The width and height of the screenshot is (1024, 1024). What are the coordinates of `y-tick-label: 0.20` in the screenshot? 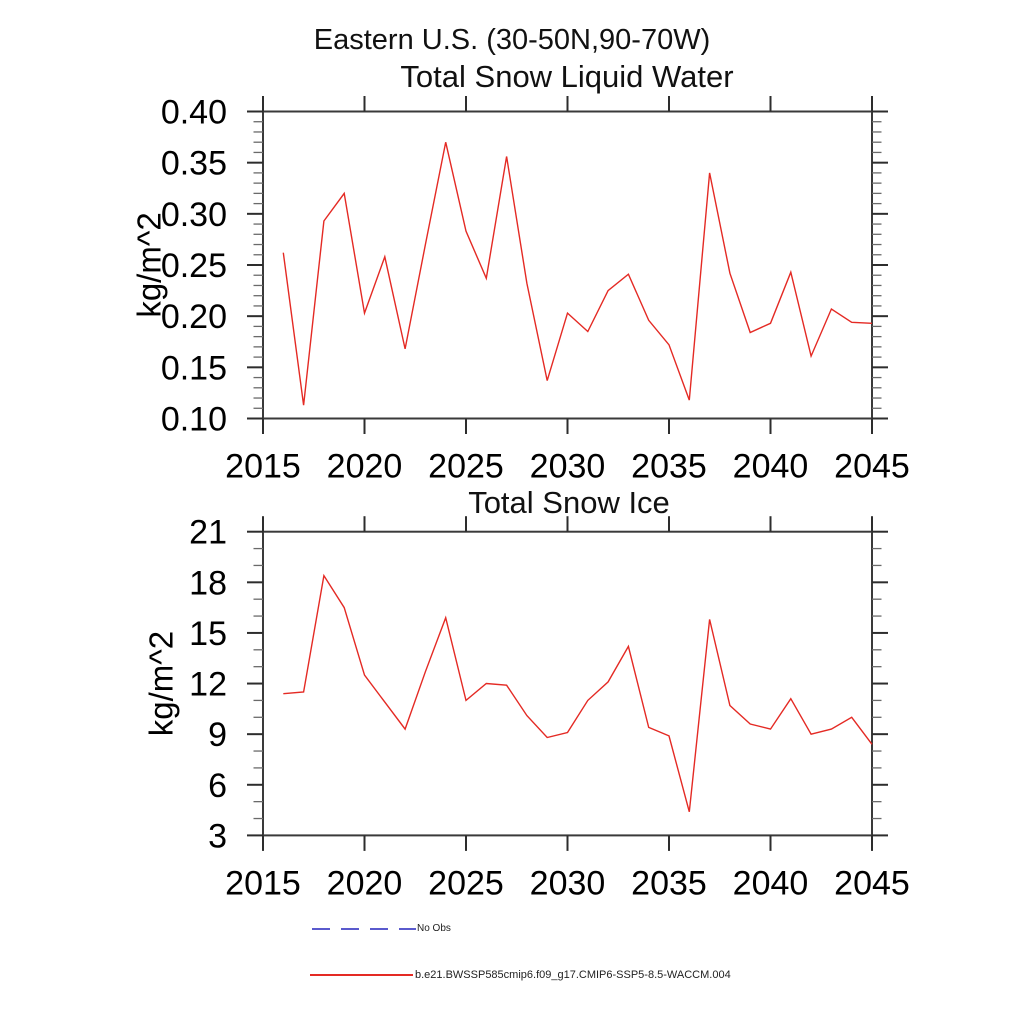 It's located at (194, 317).